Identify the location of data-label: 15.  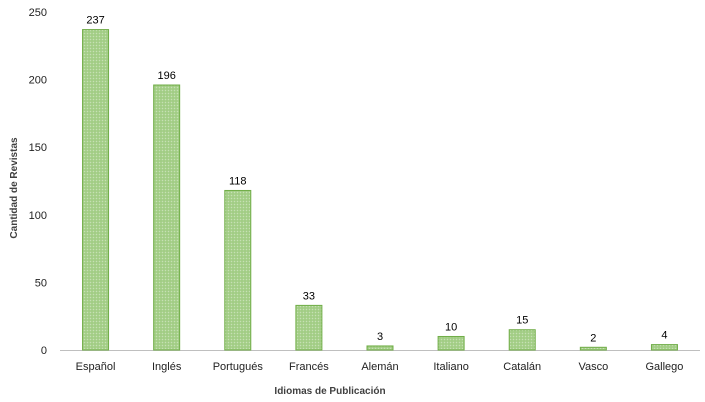
(522, 321).